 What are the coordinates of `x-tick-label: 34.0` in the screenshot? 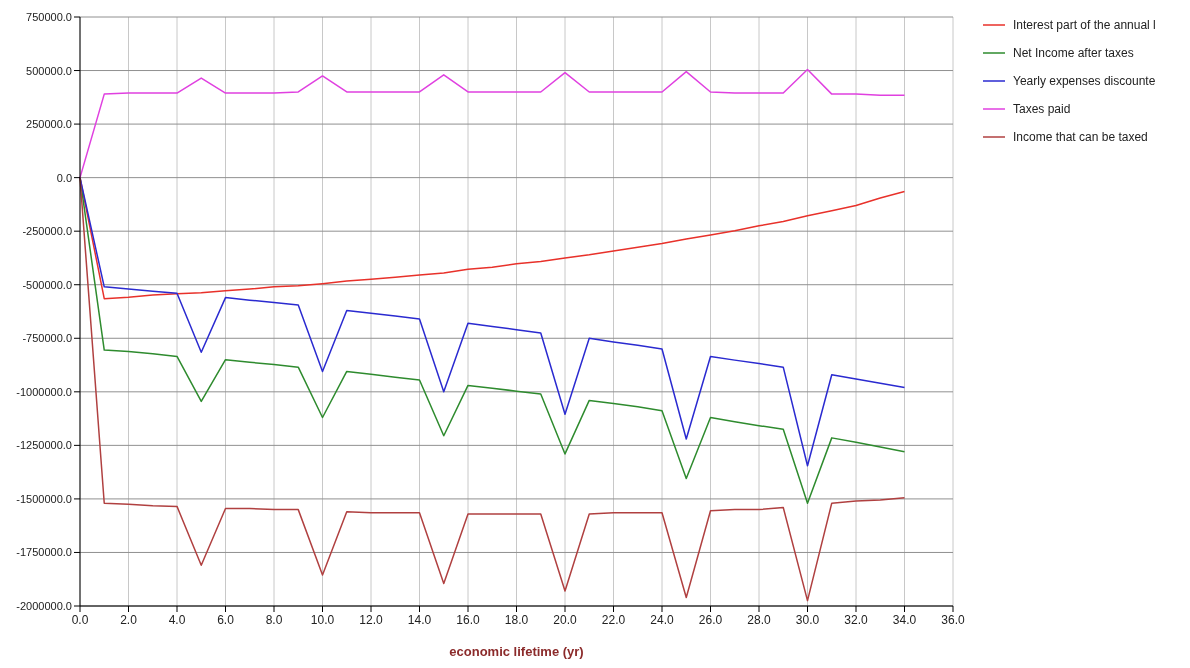 It's located at (904, 620).